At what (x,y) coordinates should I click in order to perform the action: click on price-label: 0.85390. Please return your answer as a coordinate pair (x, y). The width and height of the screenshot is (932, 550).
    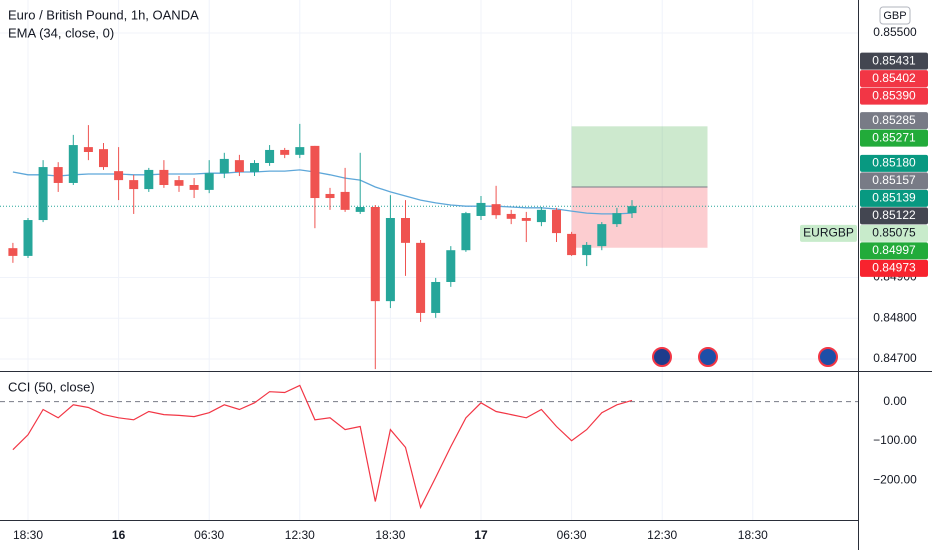
    Looking at the image, I should click on (894, 95).